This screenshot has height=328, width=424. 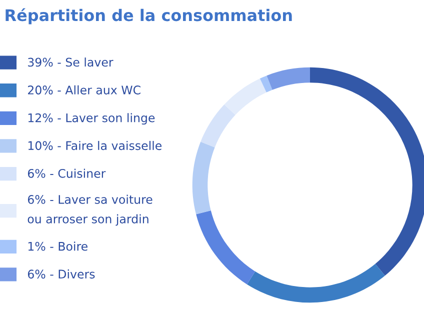 I want to click on legend-label: 6% - Divers, so click(x=61, y=274).